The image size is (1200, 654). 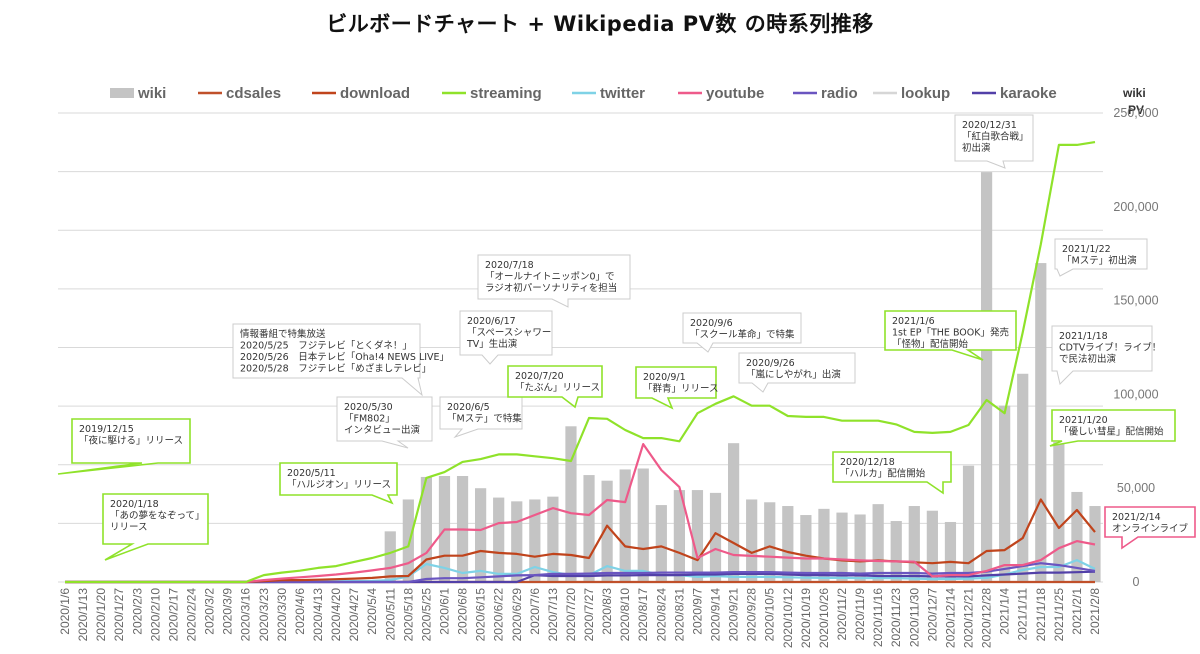 I want to click on x-tick-label: 2020/5/25, so click(x=426, y=615).